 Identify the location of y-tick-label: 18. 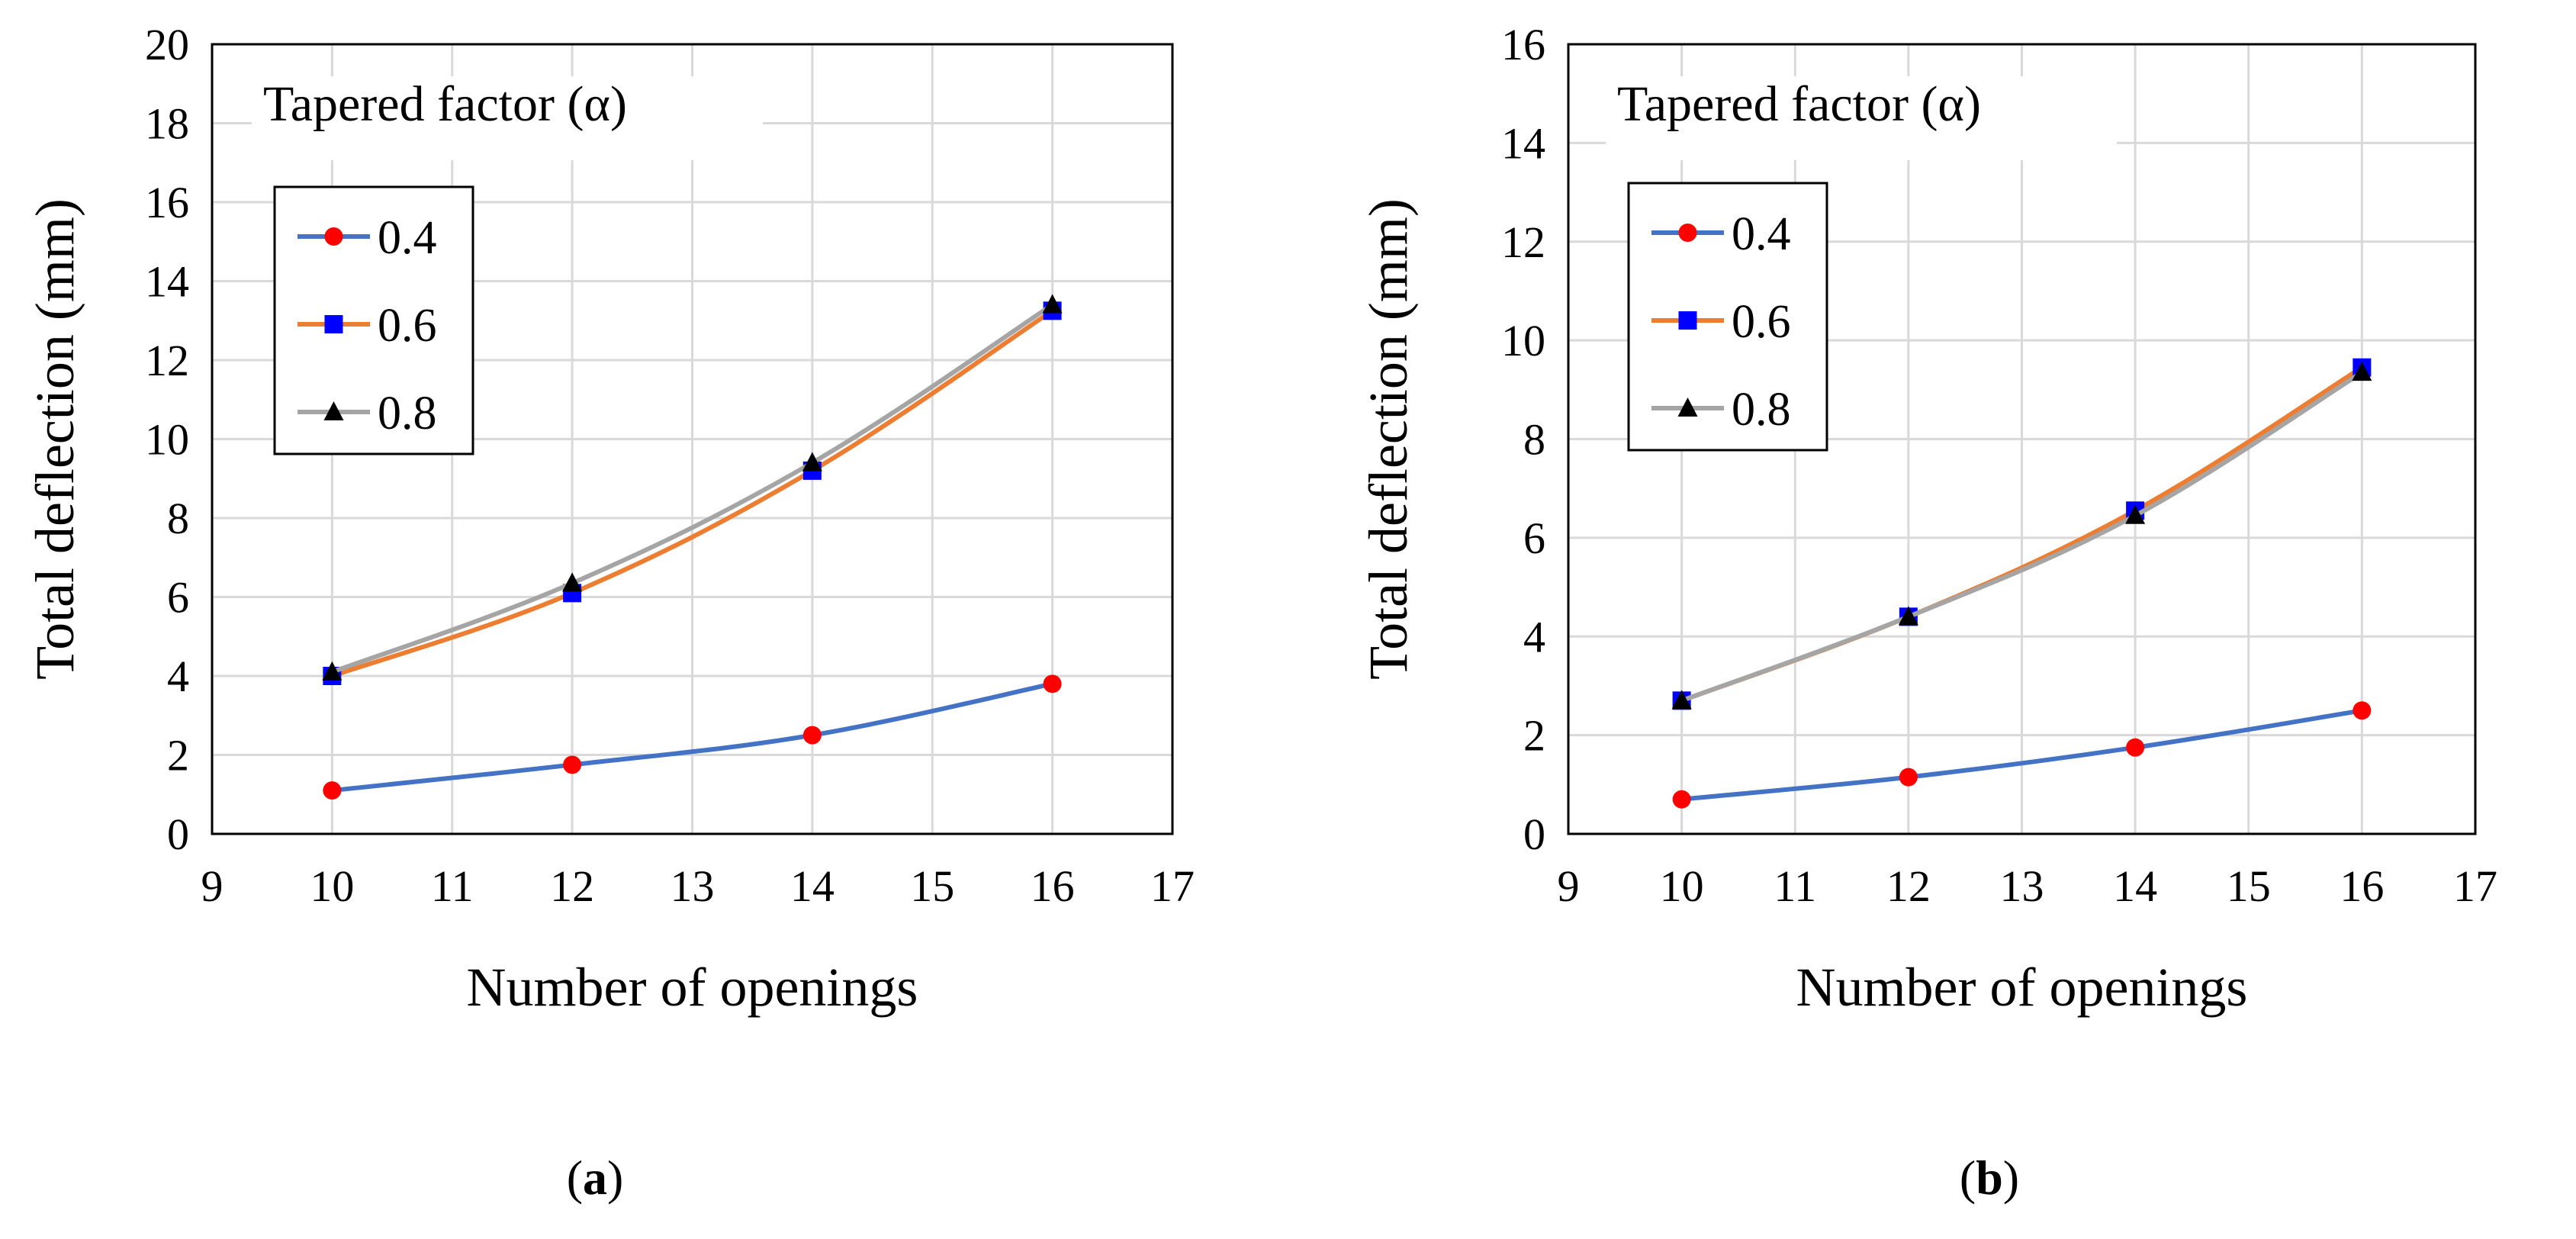
(167, 124).